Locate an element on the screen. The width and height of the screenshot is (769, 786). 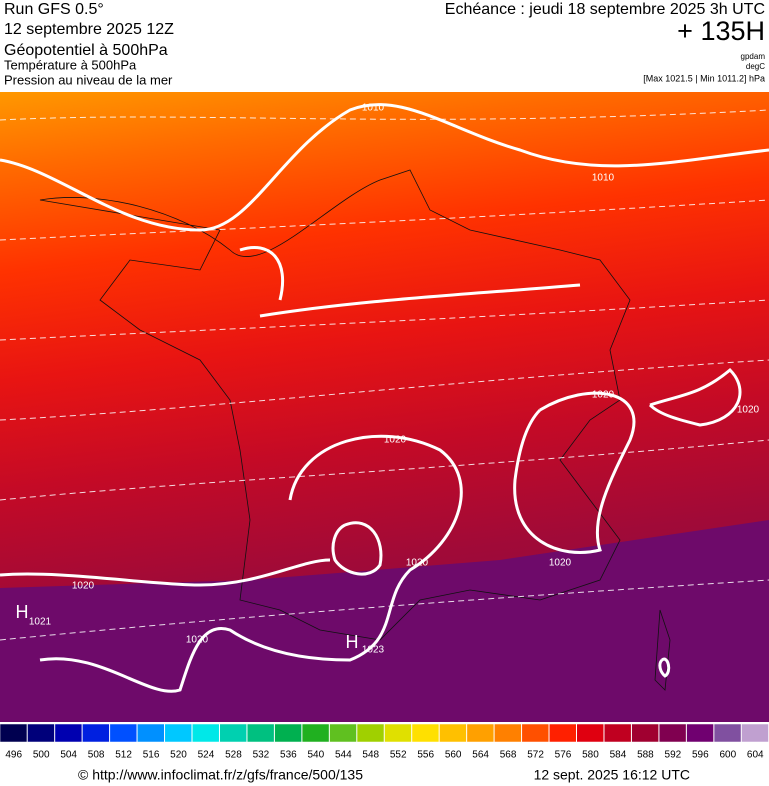
colorbar-label: 568 is located at coordinates (508, 755).